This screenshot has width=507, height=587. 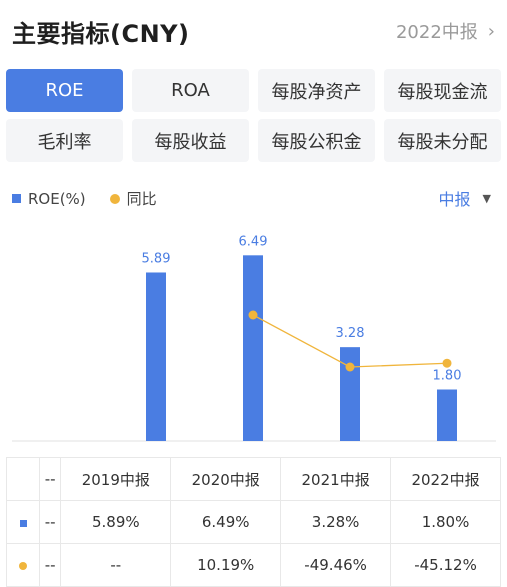 I want to click on table-row: -- -- 10.19% -49.46% -45.12%, so click(x=253, y=565).